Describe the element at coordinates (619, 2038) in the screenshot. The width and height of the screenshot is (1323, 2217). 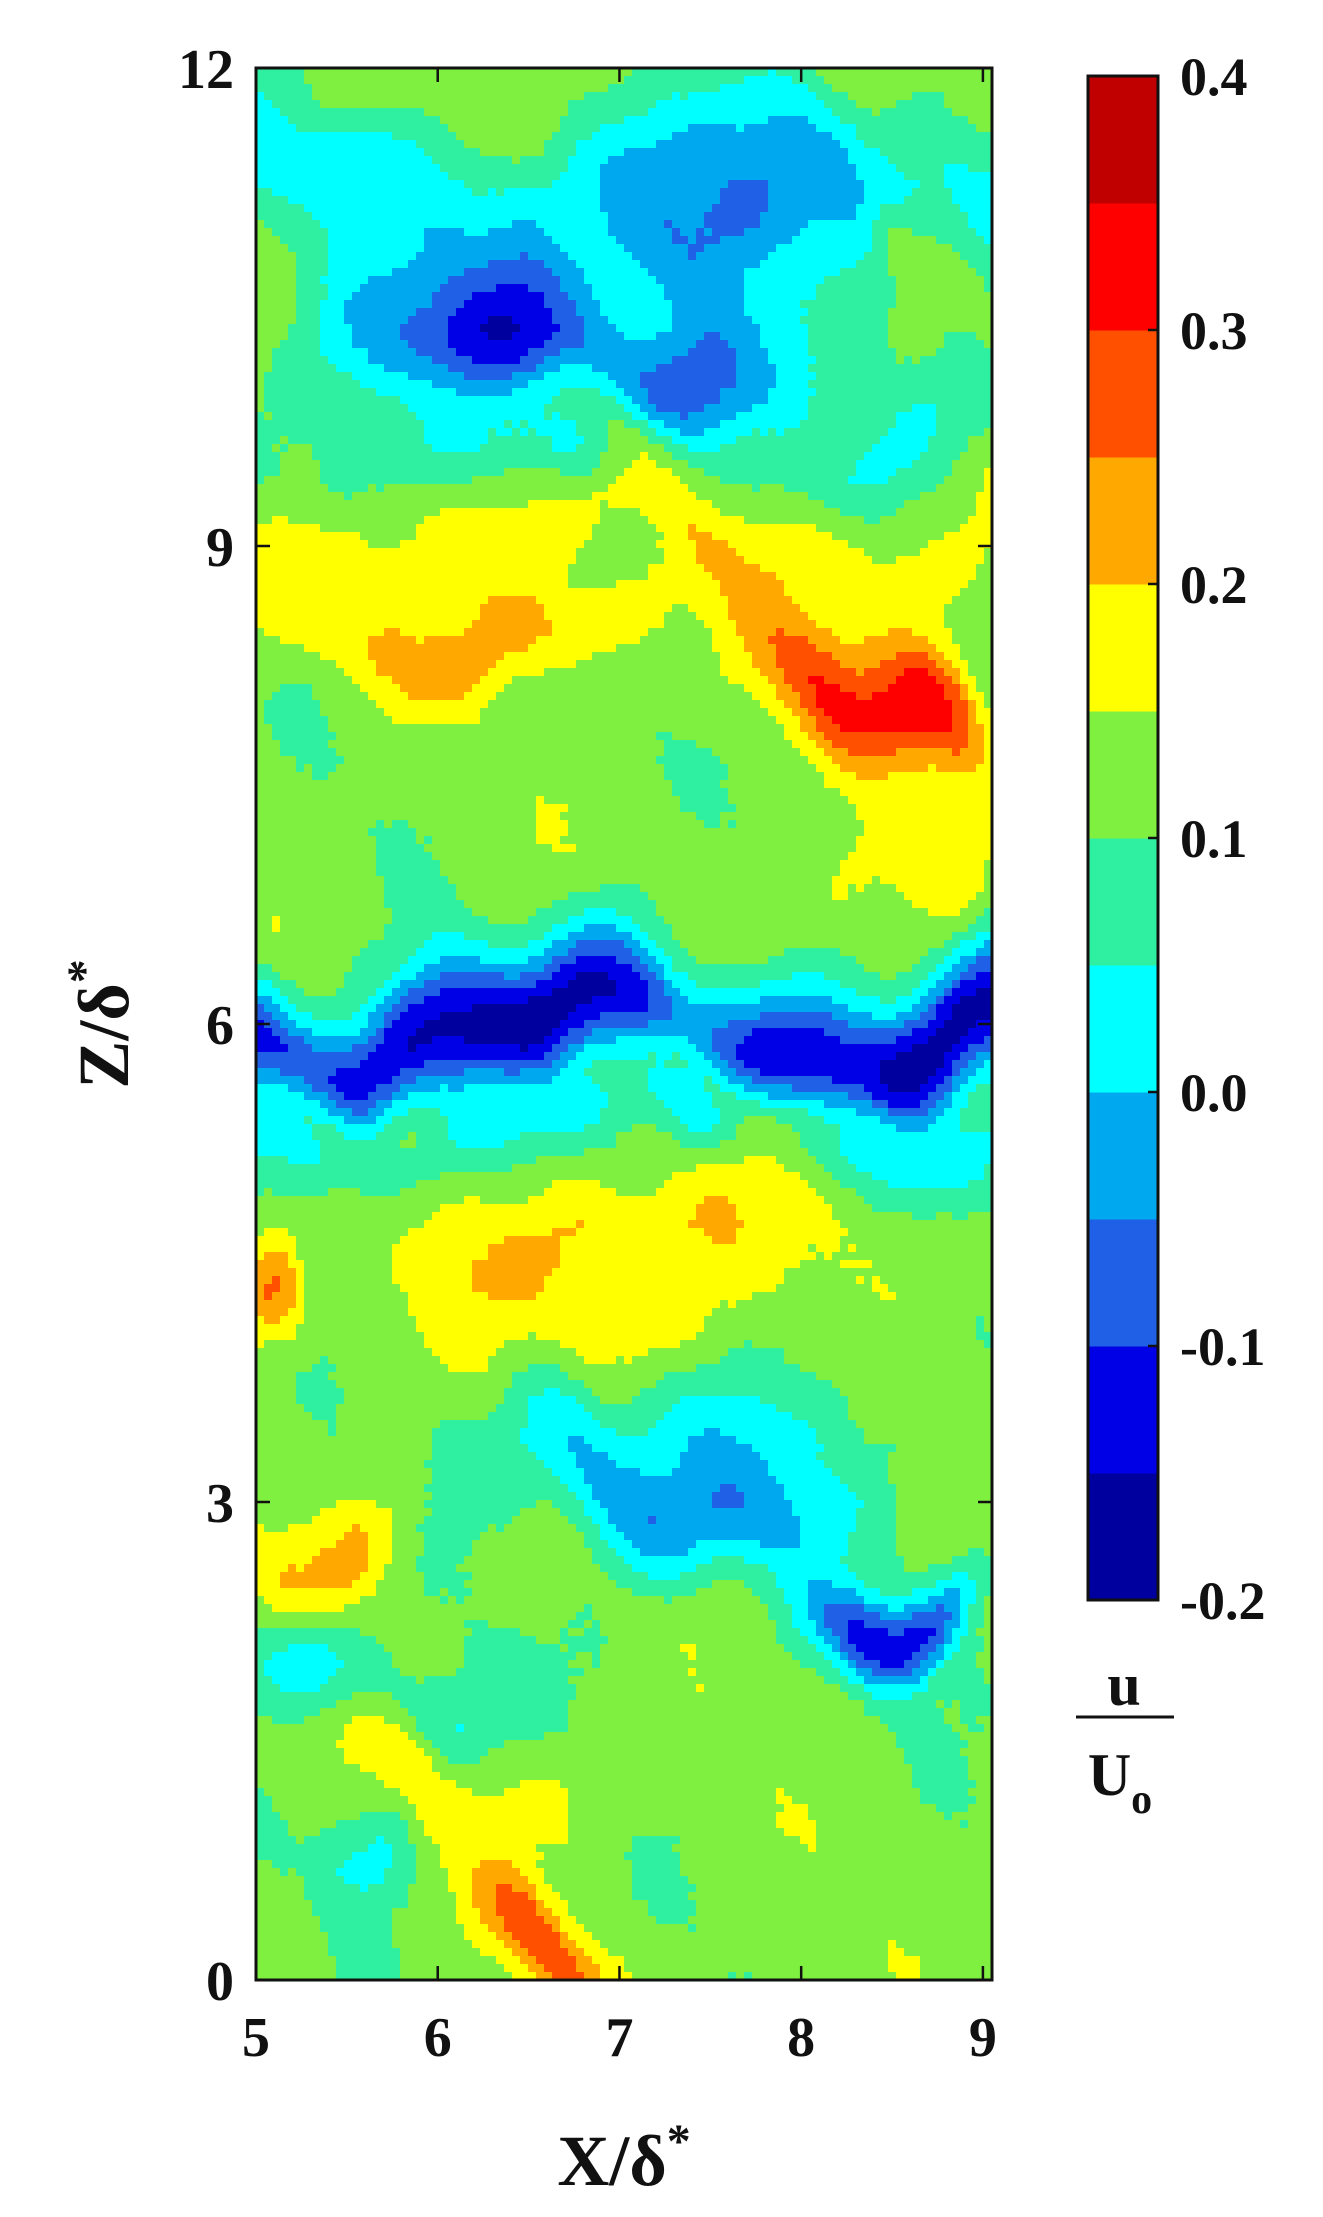
I see `x-tick-label: 7` at that location.